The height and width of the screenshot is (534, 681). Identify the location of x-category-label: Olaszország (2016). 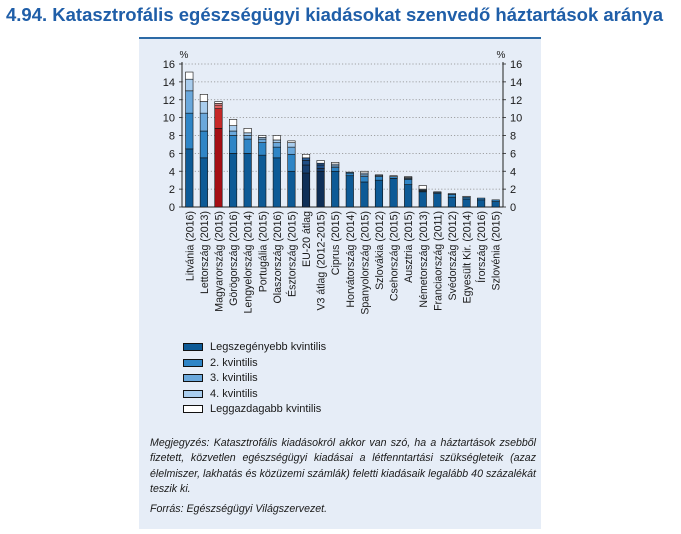
(278, 257).